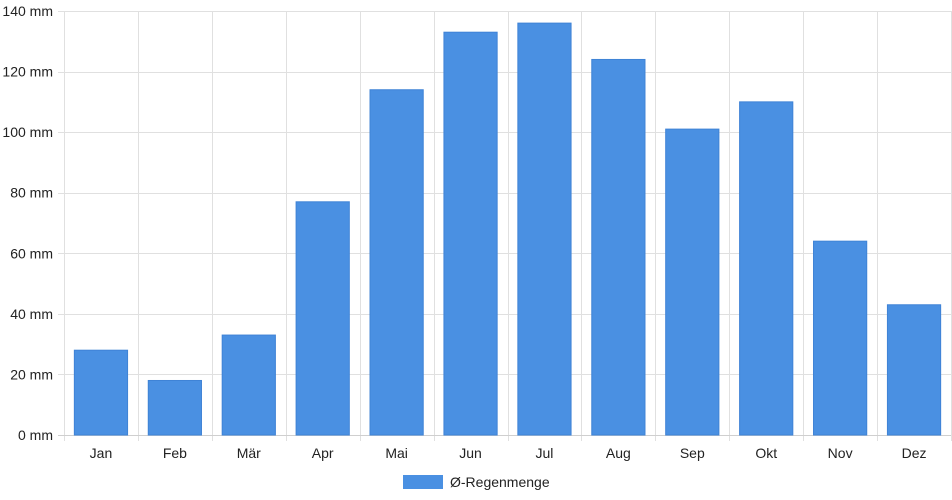 This screenshot has height=500, width=952. What do you see at coordinates (175, 453) in the screenshot?
I see `x-tick-label: Feb` at bounding box center [175, 453].